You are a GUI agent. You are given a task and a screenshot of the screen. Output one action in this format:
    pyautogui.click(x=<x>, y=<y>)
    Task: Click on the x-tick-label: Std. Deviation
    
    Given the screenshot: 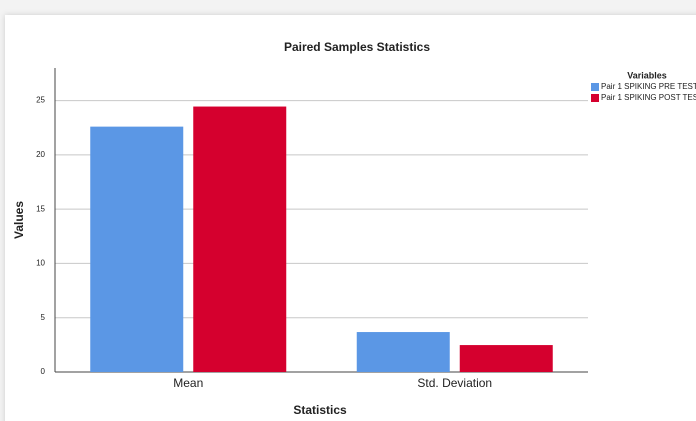 What is the action you would take?
    pyautogui.click(x=454, y=383)
    